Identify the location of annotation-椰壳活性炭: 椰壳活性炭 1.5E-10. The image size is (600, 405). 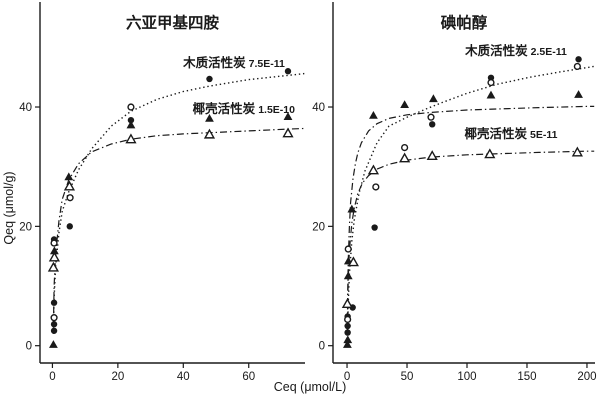
(244, 108).